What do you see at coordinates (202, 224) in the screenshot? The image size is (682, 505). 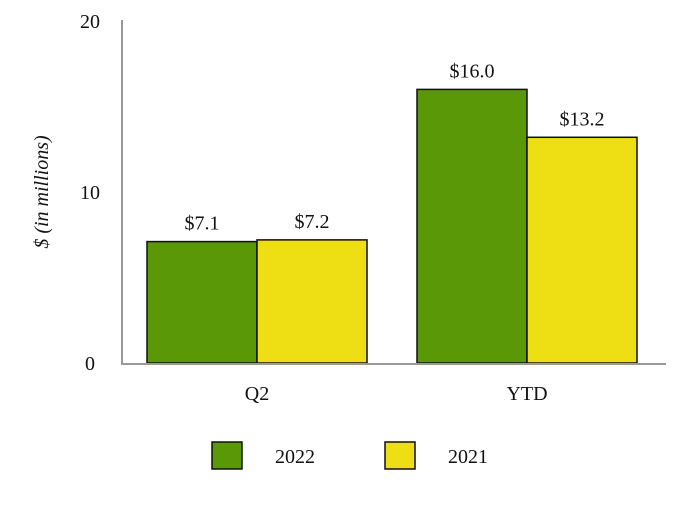 I see `data-label: $7.1` at bounding box center [202, 224].